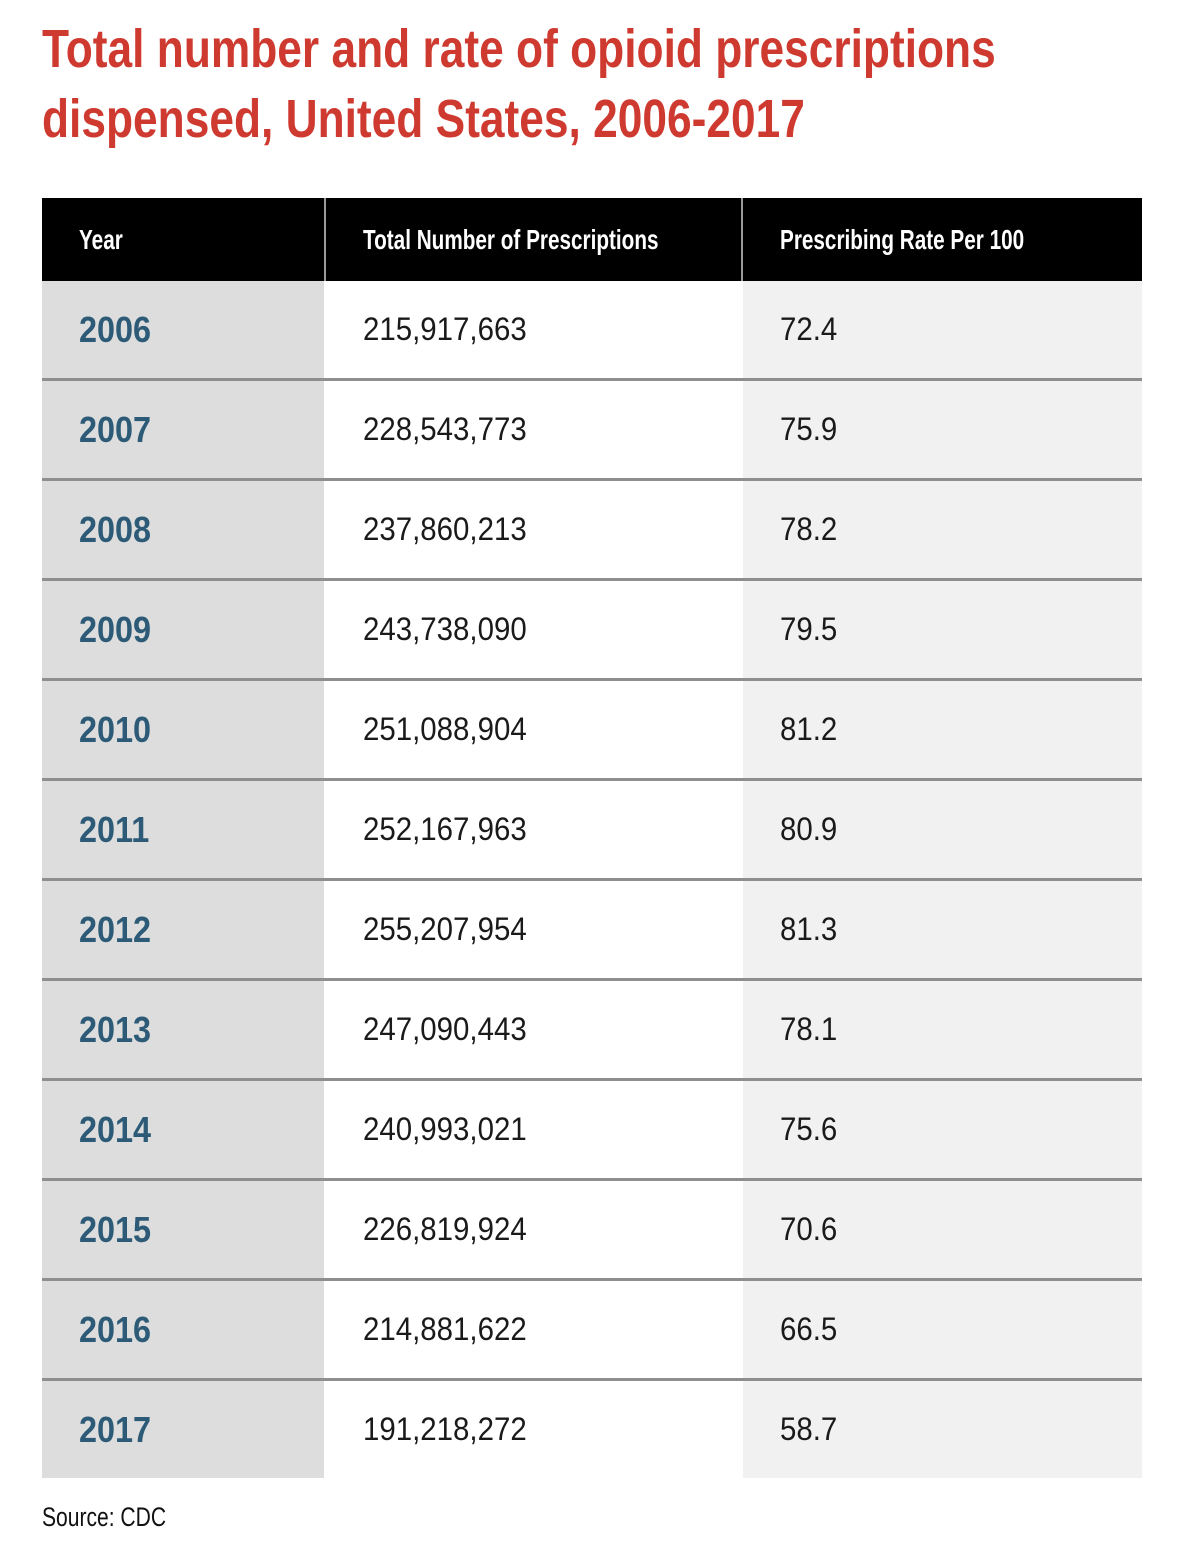  I want to click on year-cell: 2010, so click(183, 729).